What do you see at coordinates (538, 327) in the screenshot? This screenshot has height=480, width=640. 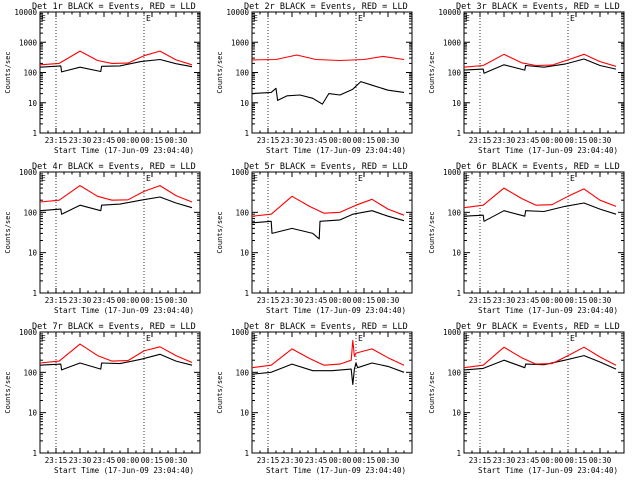 I see `panel-title: Det 9r BLACK = Events, RED = LLD` at bounding box center [538, 327].